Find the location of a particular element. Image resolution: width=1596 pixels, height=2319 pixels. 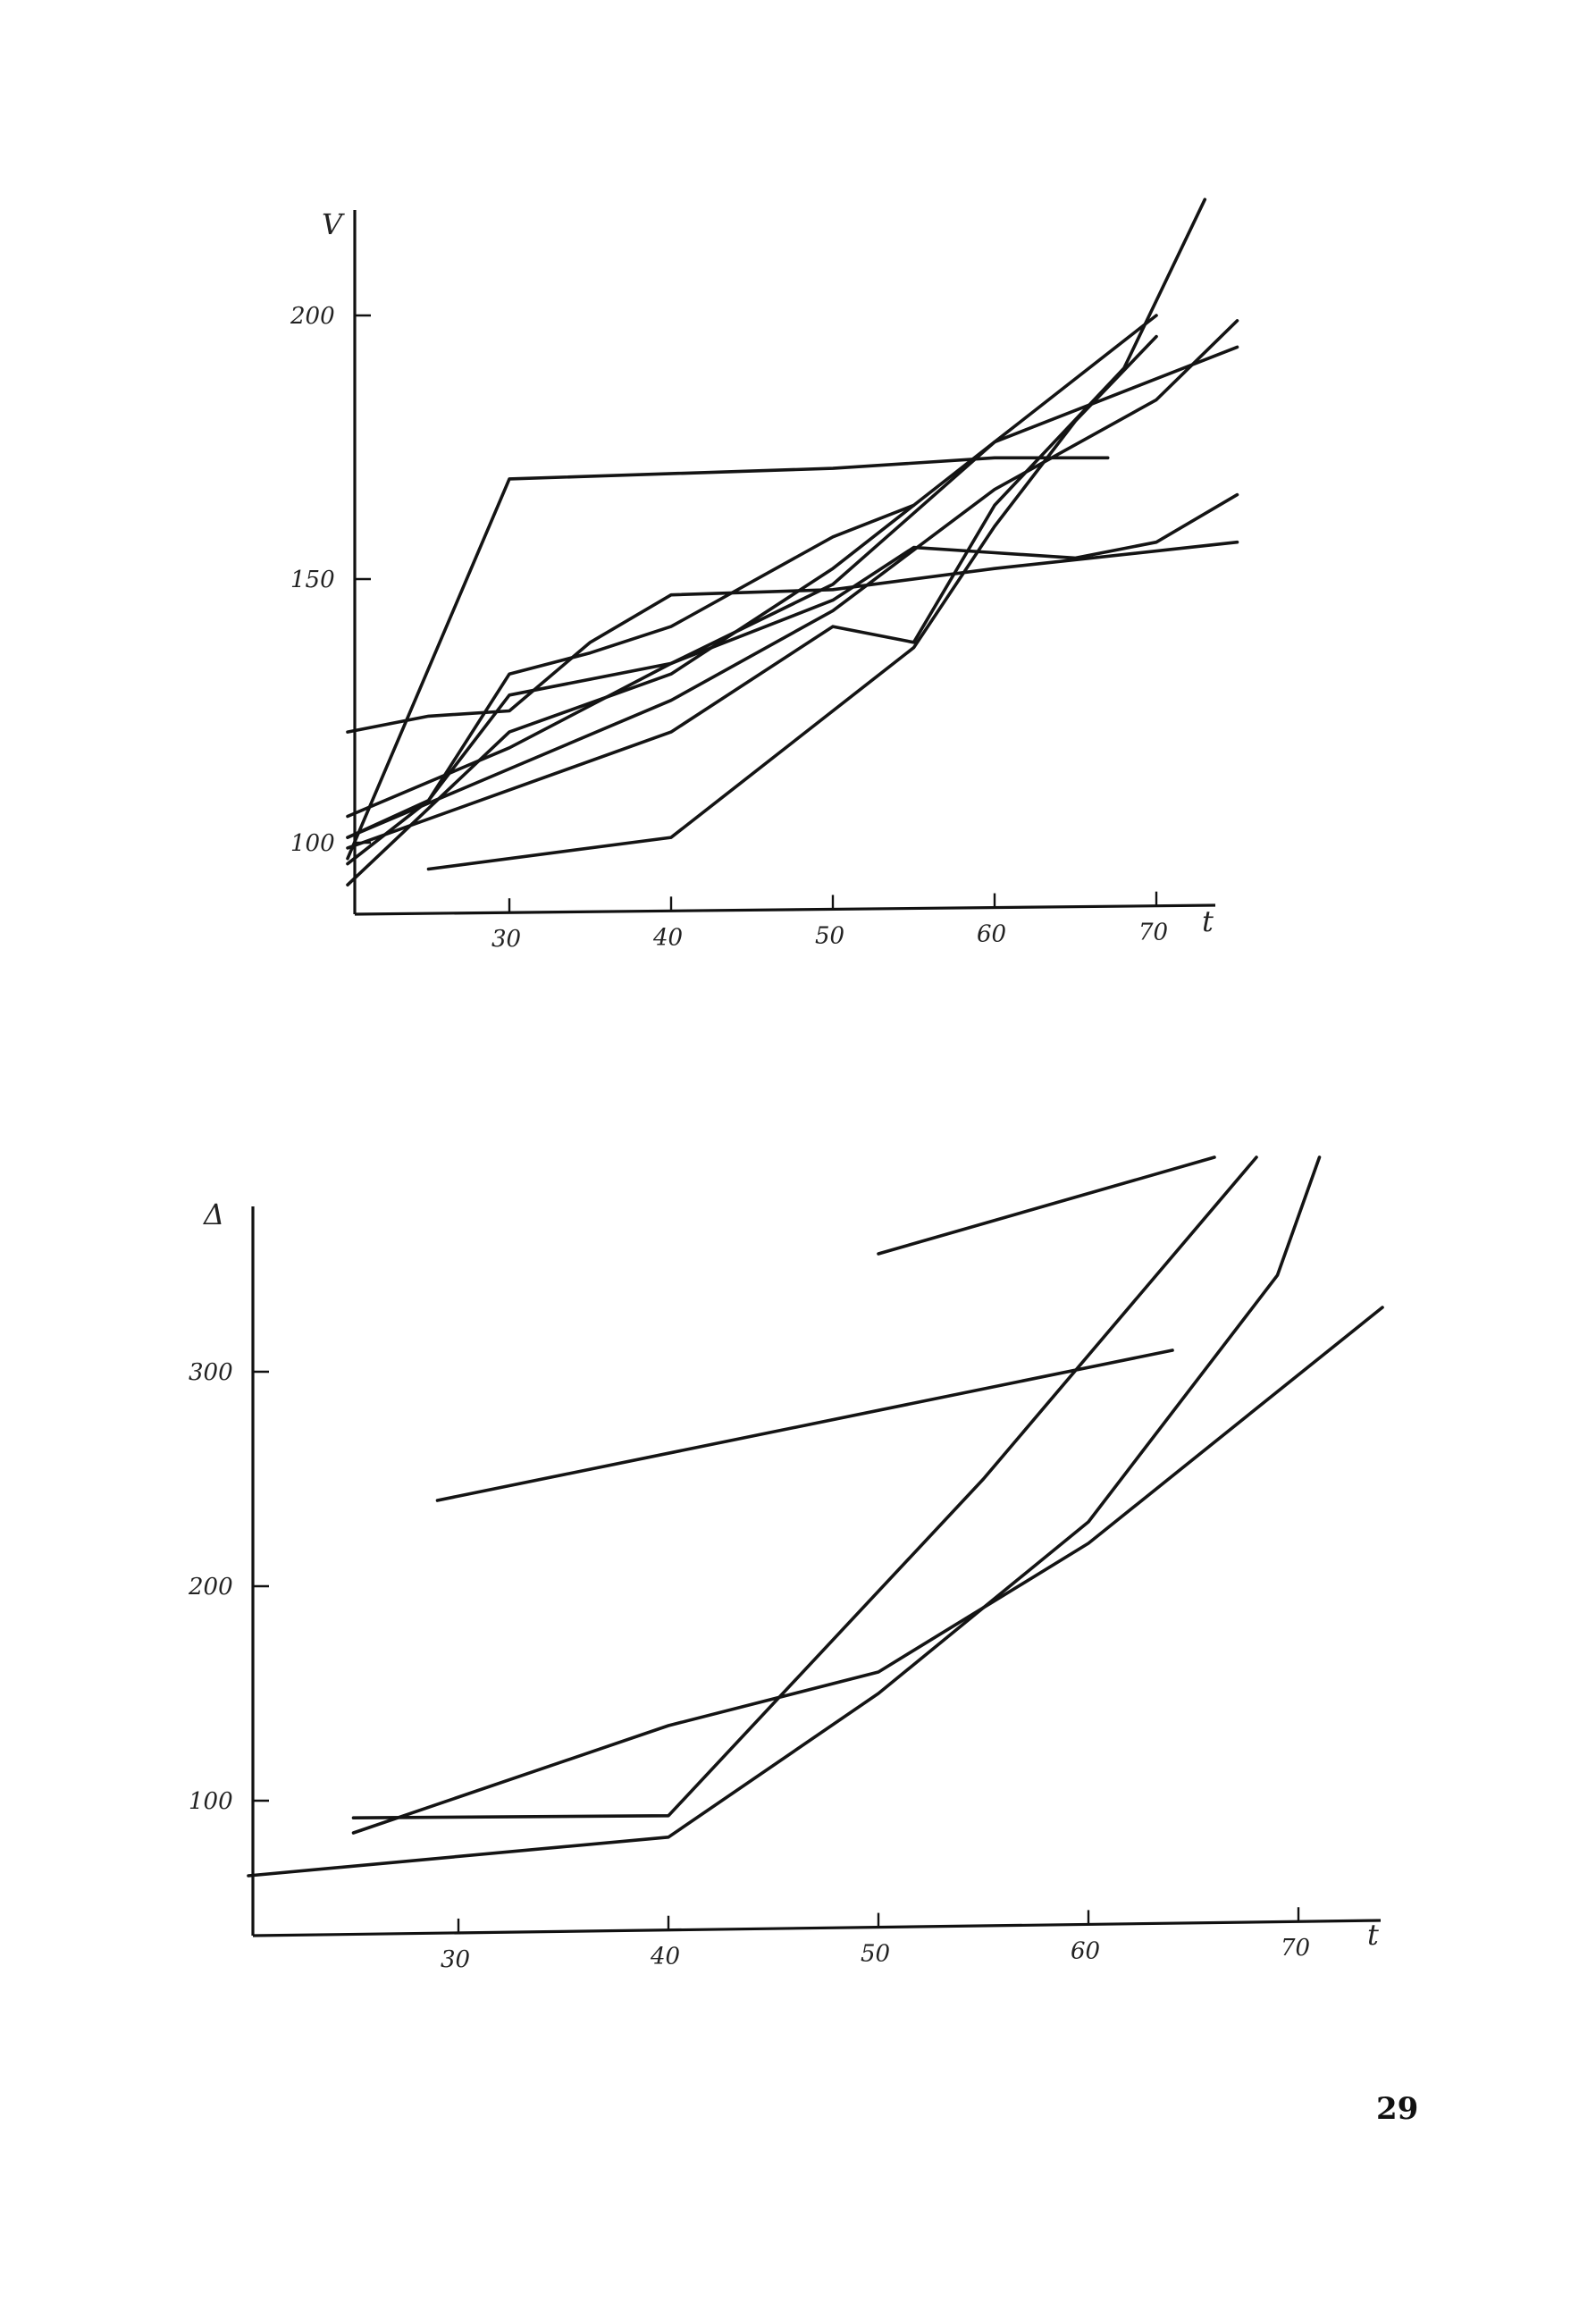

y-tick-label: 150 is located at coordinates (312, 580).